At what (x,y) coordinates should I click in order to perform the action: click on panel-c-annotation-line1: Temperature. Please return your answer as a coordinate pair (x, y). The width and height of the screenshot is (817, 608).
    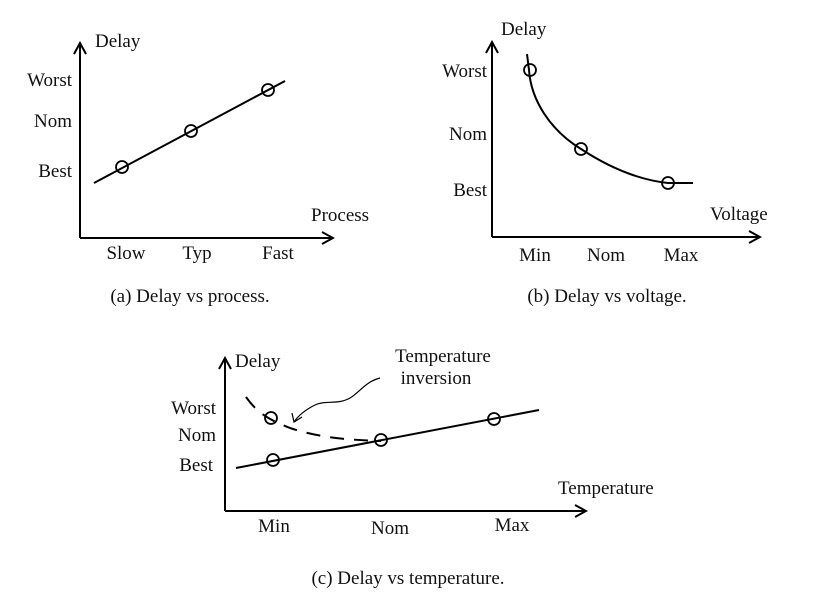
    Looking at the image, I should click on (443, 356).